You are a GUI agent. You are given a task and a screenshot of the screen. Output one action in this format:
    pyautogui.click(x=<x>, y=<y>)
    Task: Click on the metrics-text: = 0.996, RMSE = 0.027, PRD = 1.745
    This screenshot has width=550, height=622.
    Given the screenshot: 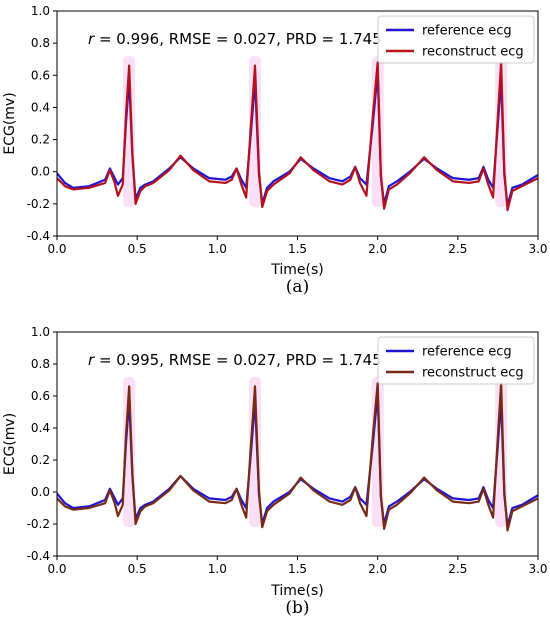 What is the action you would take?
    pyautogui.click(x=238, y=39)
    